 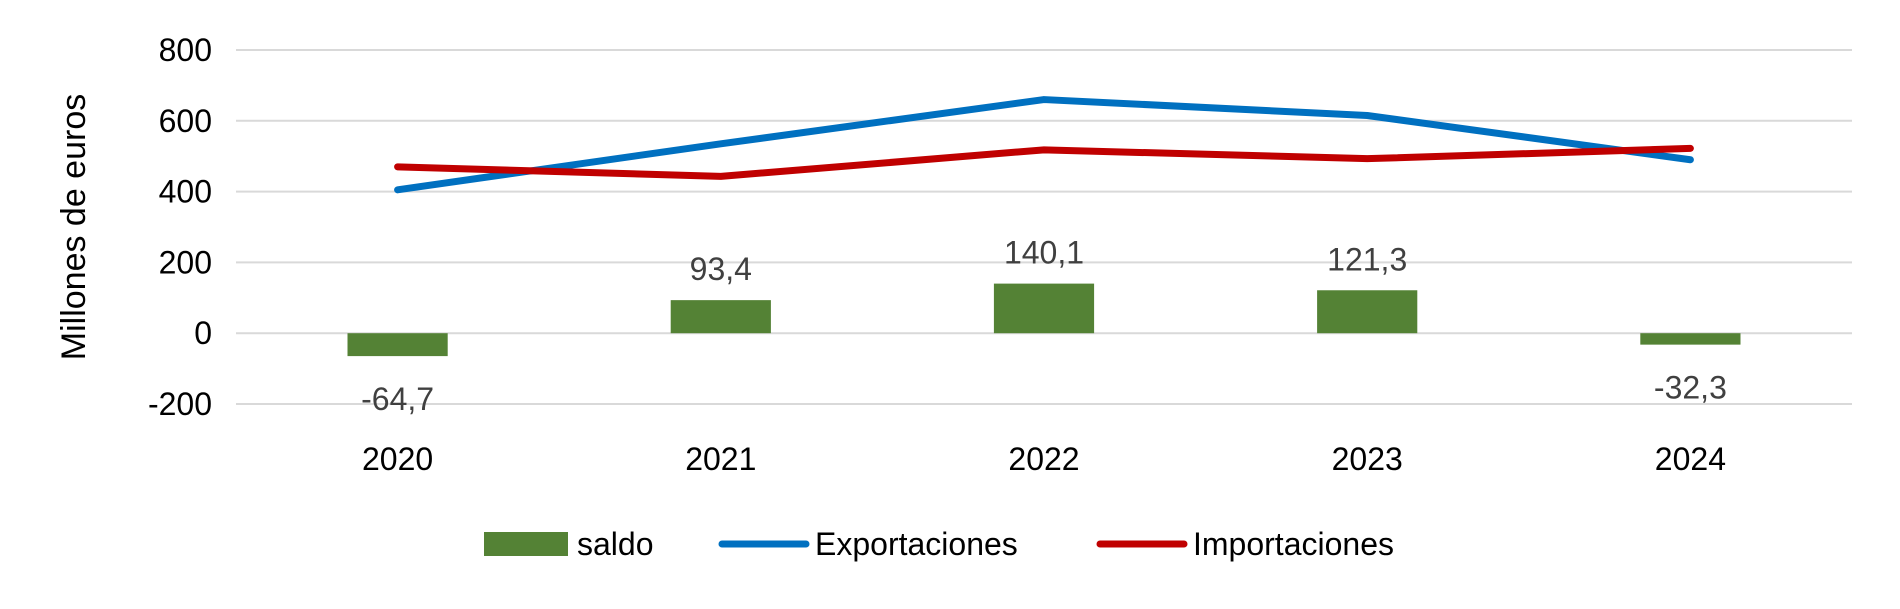 What do you see at coordinates (1044, 162) in the screenshot?
I see `line-importaciones` at bounding box center [1044, 162].